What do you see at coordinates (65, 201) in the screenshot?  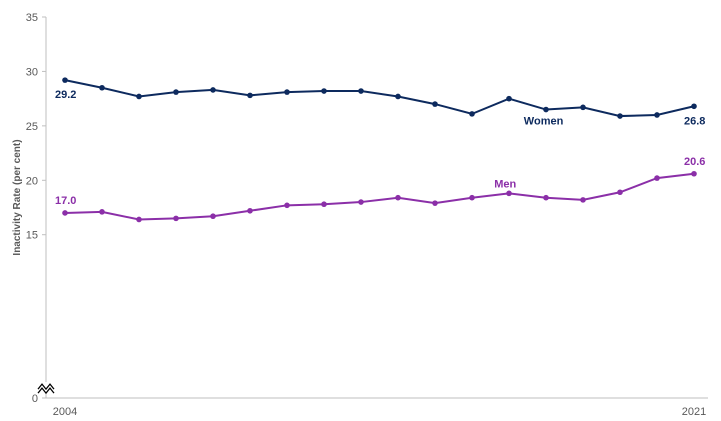 I see `data-label-first: 17.0` at bounding box center [65, 201].